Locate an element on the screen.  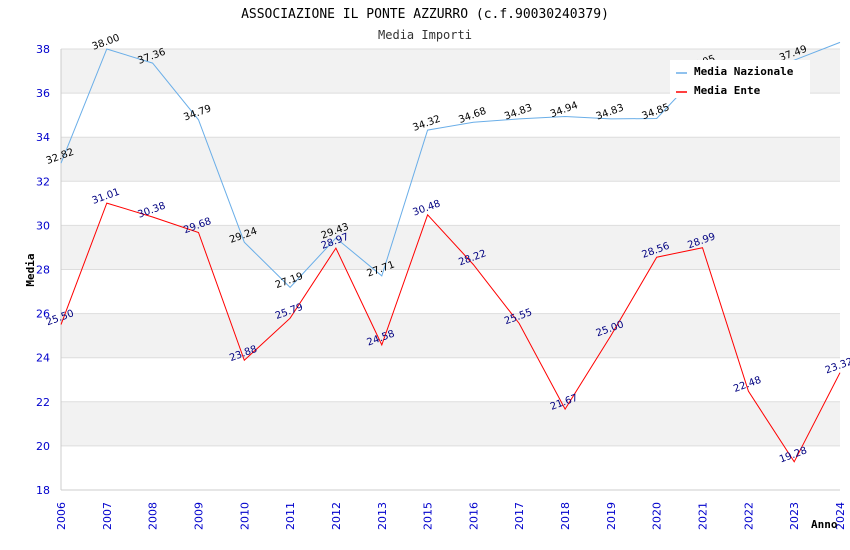
data-label: 34.85 is located at coordinates (656, 112).